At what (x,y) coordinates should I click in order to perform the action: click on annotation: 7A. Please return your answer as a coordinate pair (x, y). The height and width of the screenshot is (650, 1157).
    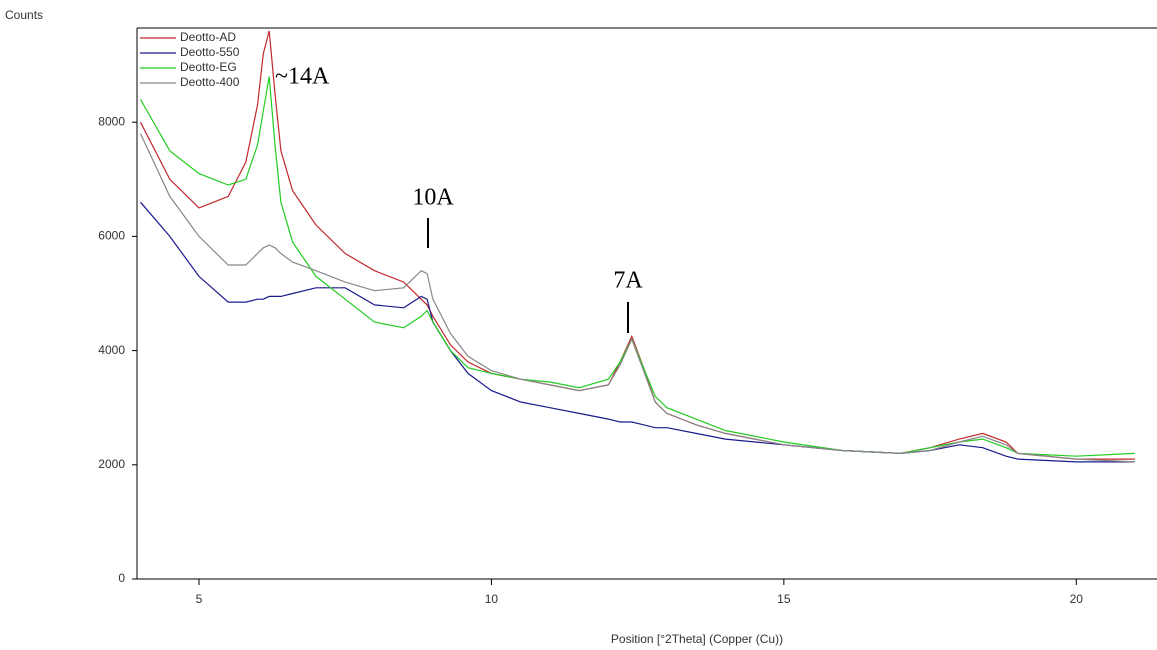
    Looking at the image, I should click on (628, 281).